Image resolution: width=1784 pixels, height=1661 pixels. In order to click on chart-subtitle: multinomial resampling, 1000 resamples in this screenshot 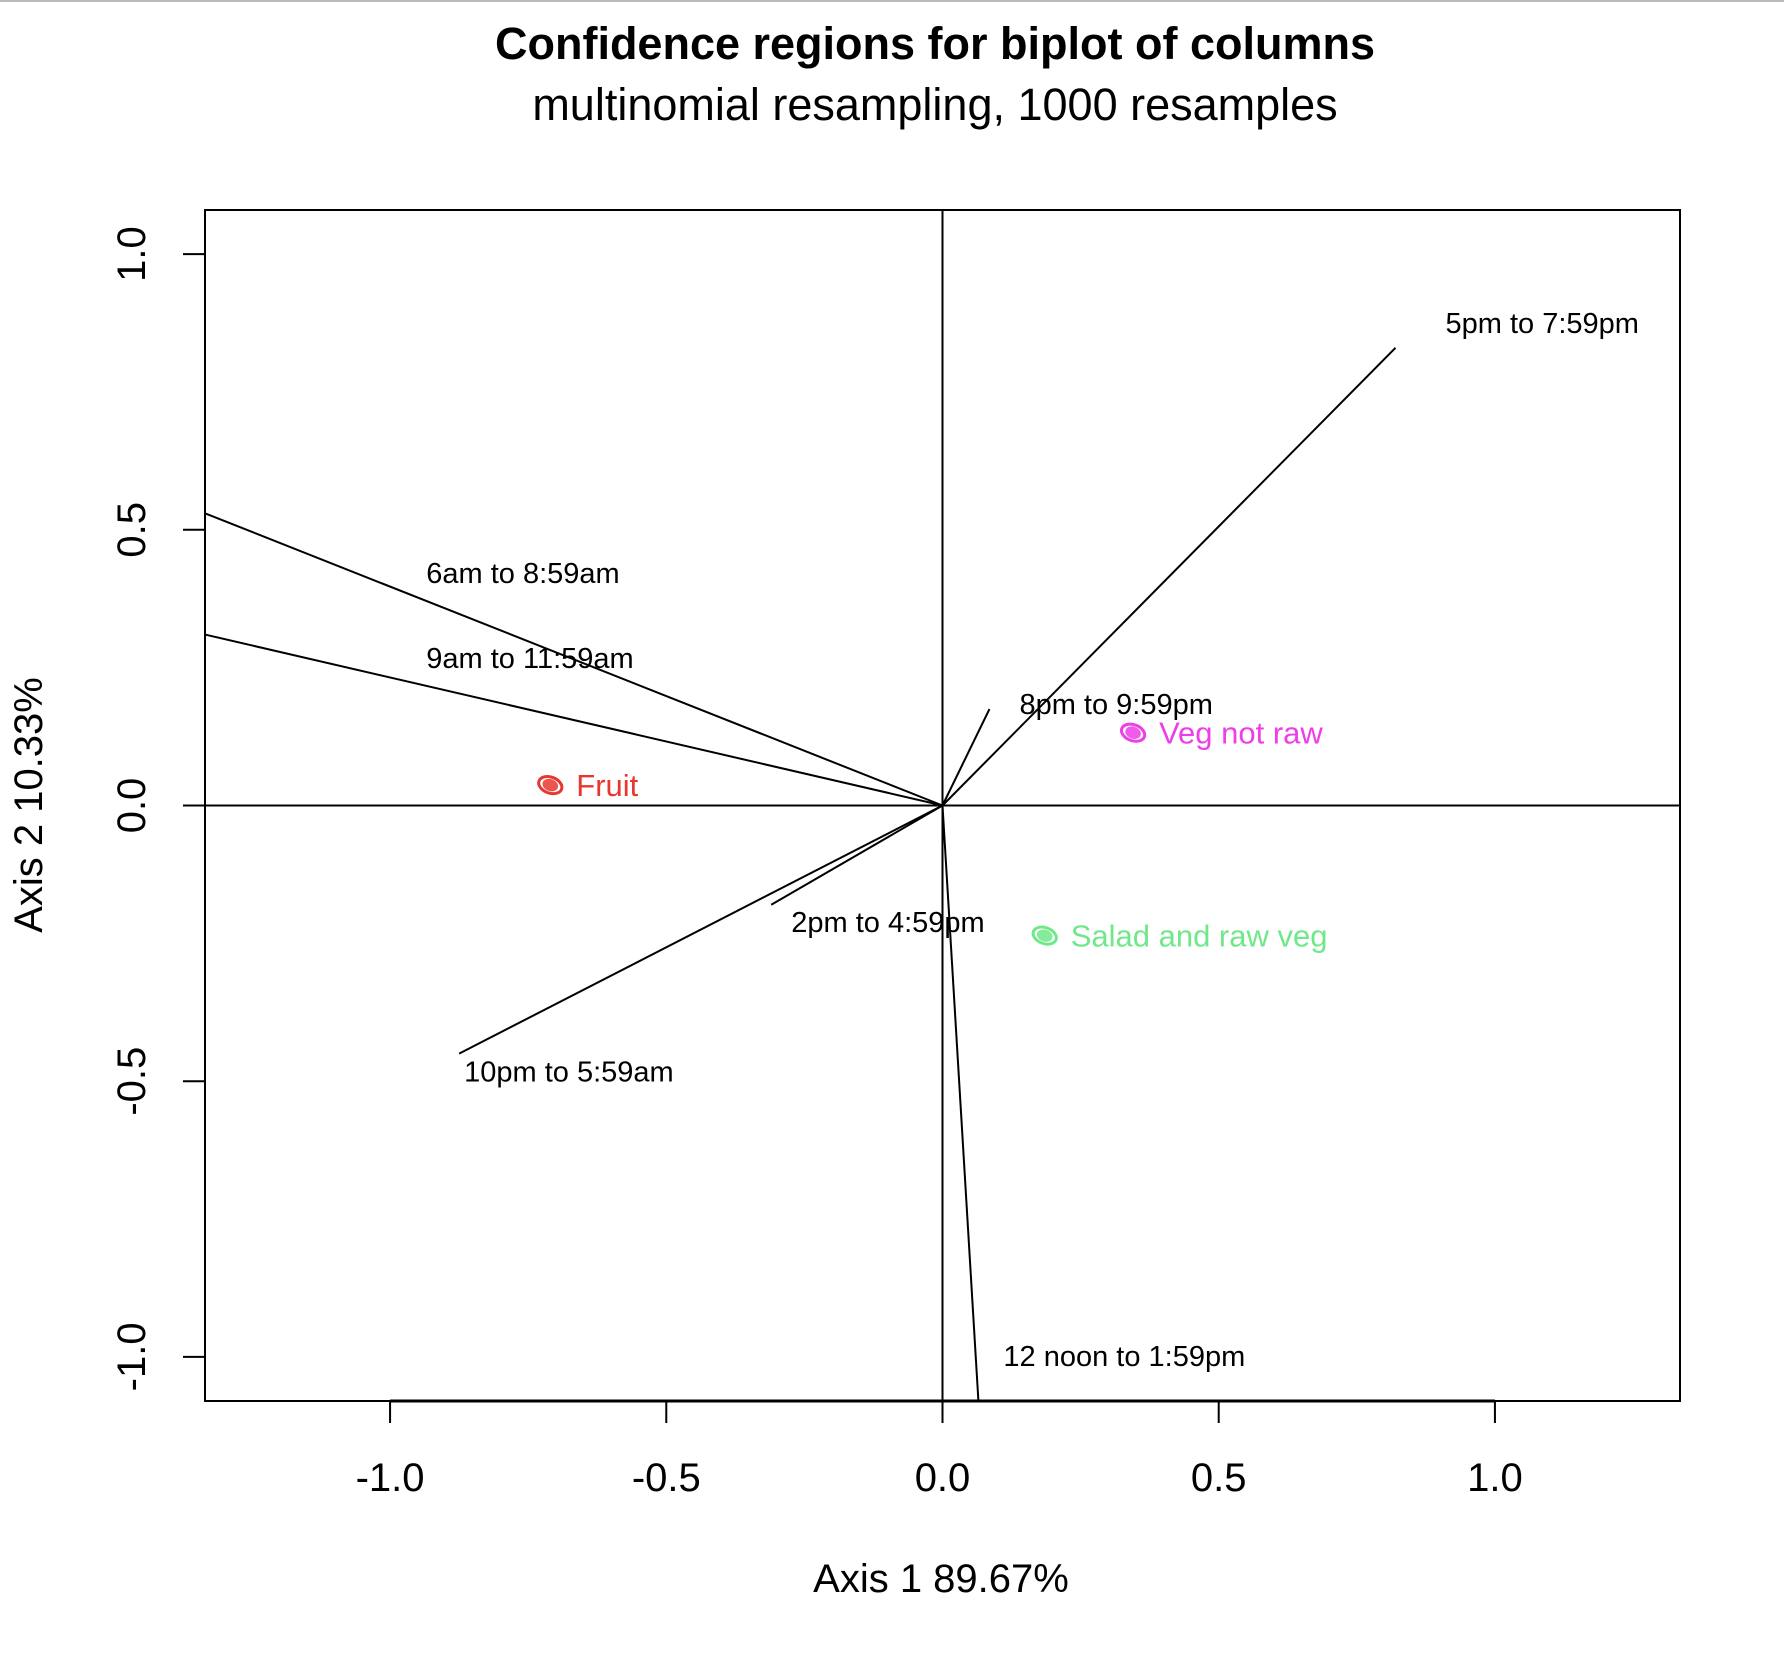, I will do `click(934, 104)`.